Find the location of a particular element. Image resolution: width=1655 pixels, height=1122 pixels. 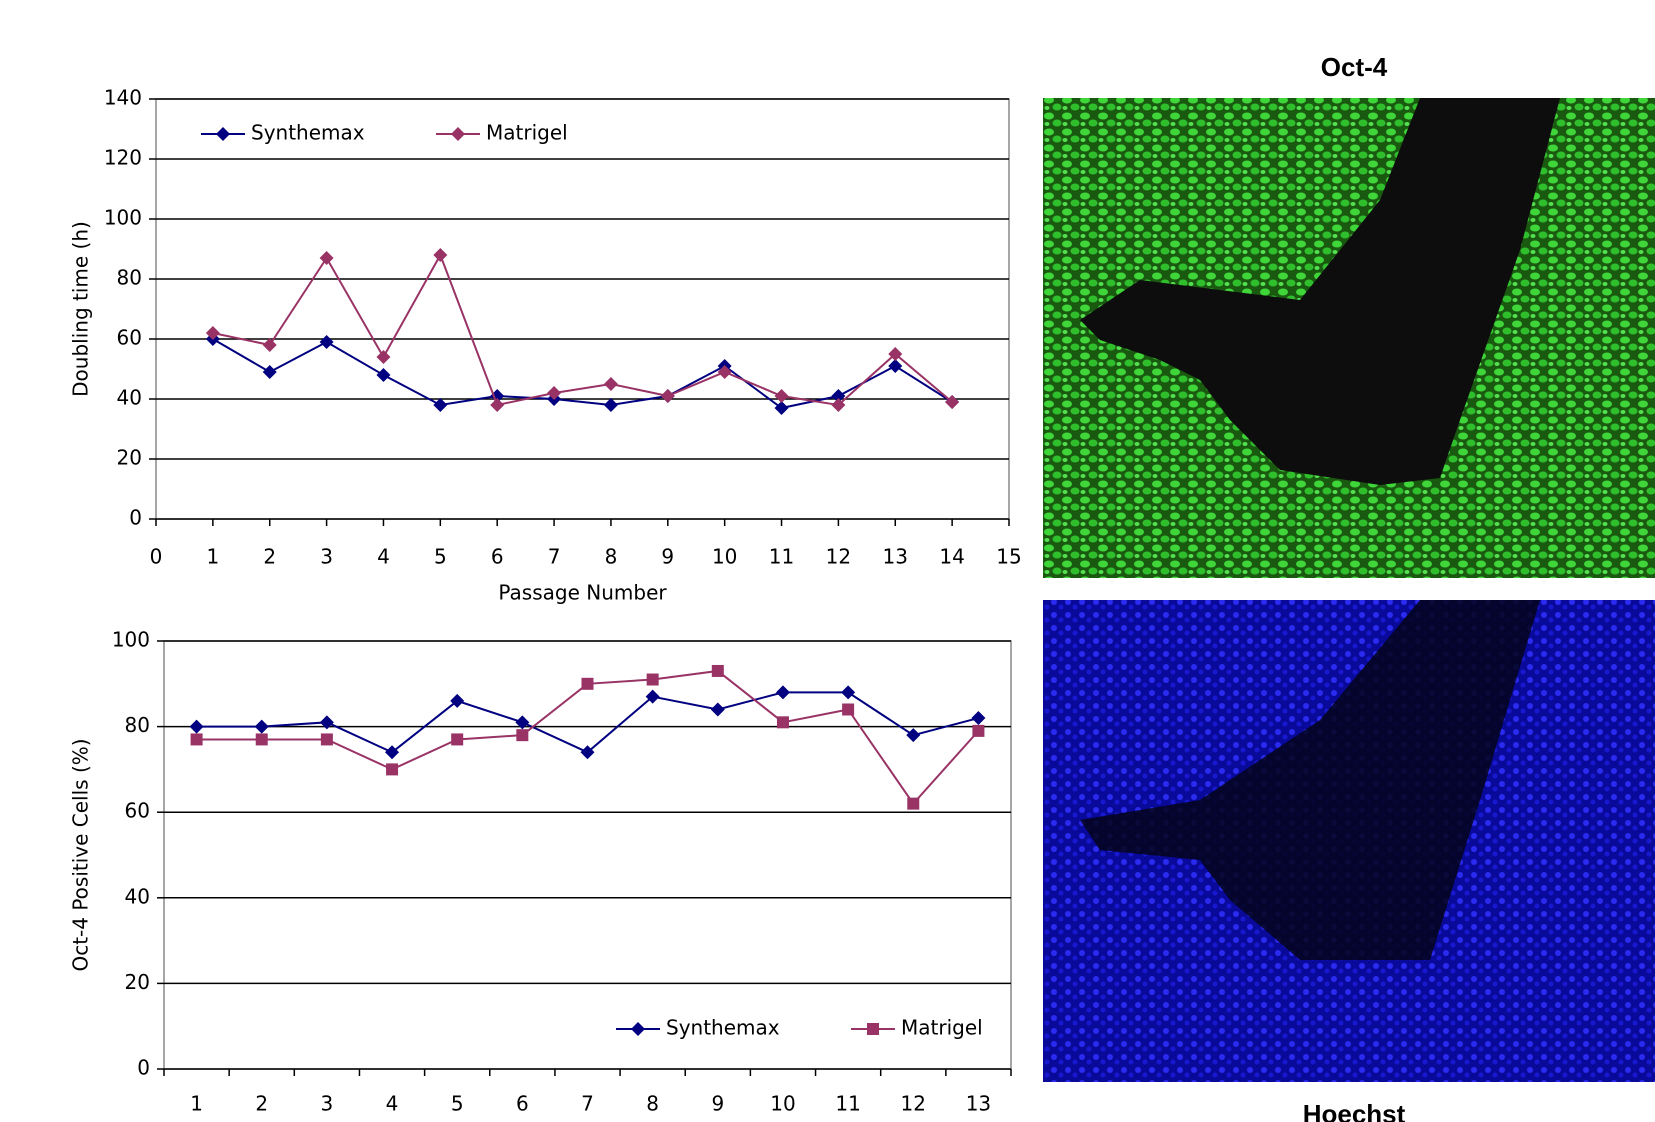

panel-caption: Hoechst is located at coordinates (1354, 1110).